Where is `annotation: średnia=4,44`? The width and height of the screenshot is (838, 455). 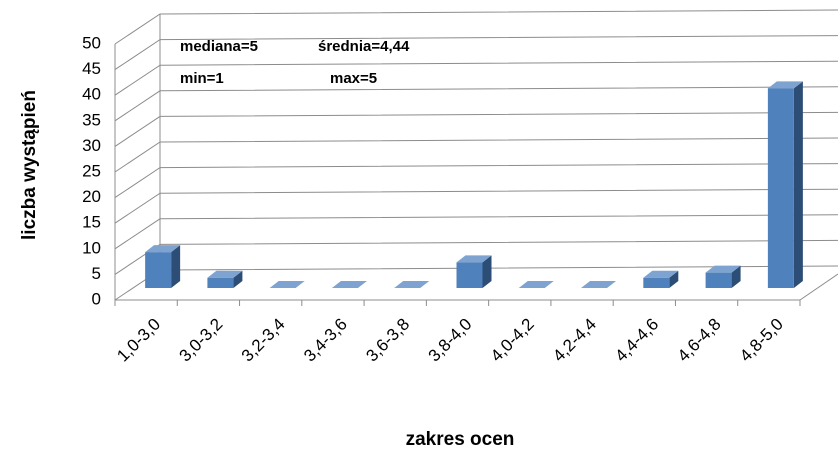
annotation: średnia=4,44 is located at coordinates (364, 46).